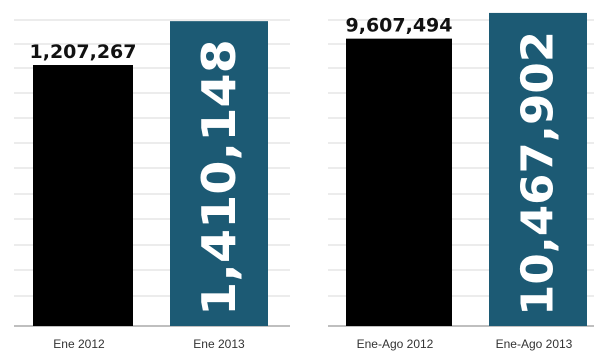  Describe the element at coordinates (79, 344) in the screenshot. I see `category-label: Ene 2012` at that location.